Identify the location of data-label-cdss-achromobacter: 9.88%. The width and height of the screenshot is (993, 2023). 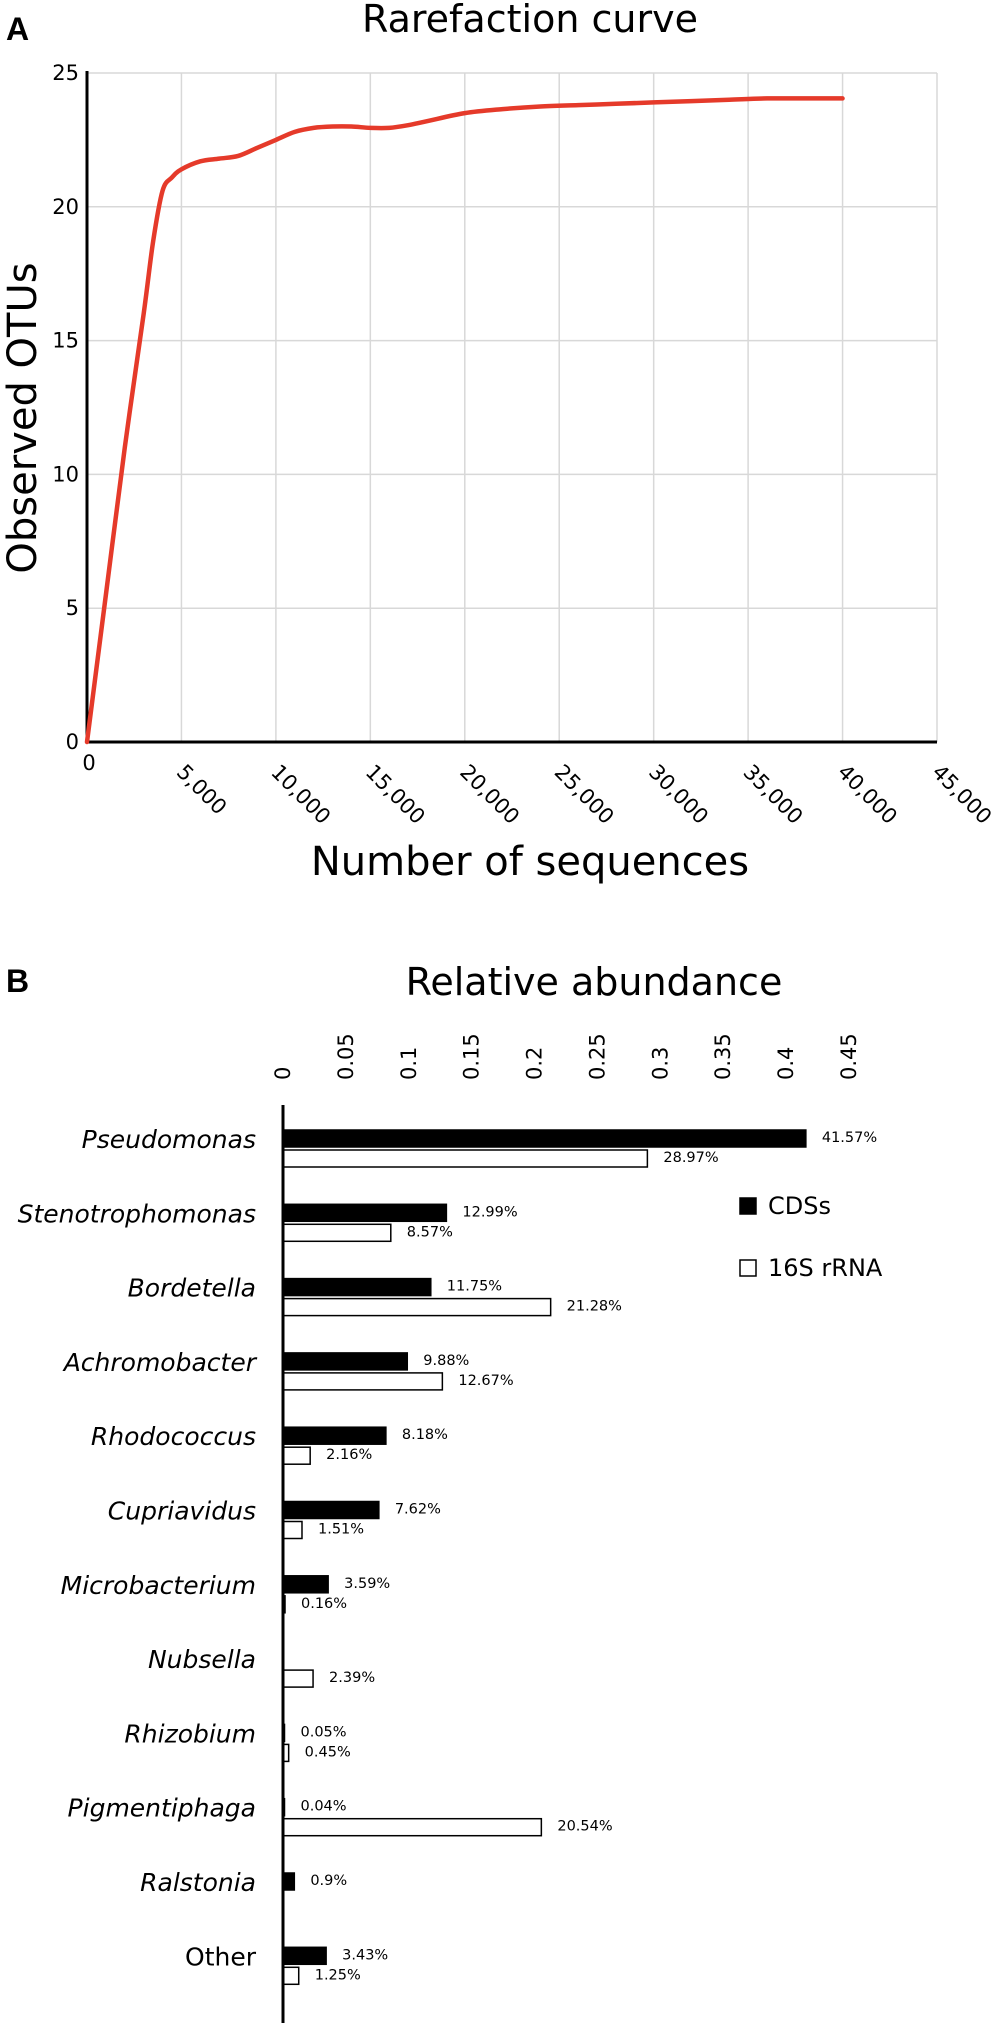
(446, 1361).